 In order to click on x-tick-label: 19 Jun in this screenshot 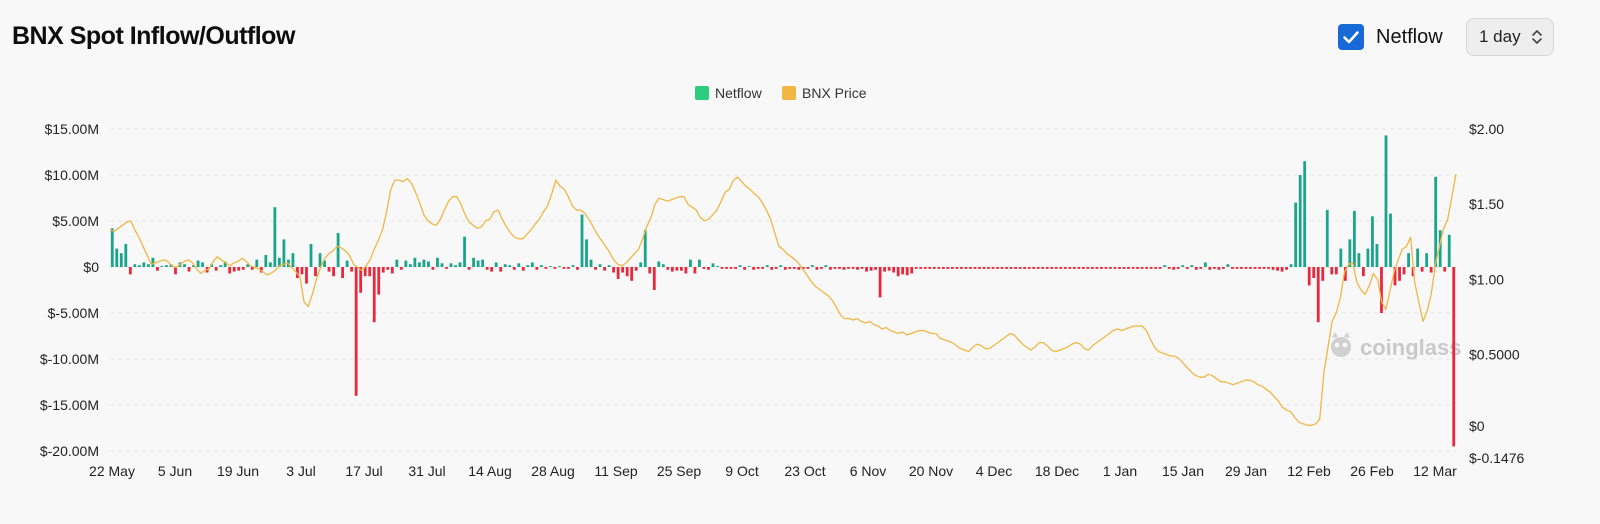, I will do `click(238, 471)`.